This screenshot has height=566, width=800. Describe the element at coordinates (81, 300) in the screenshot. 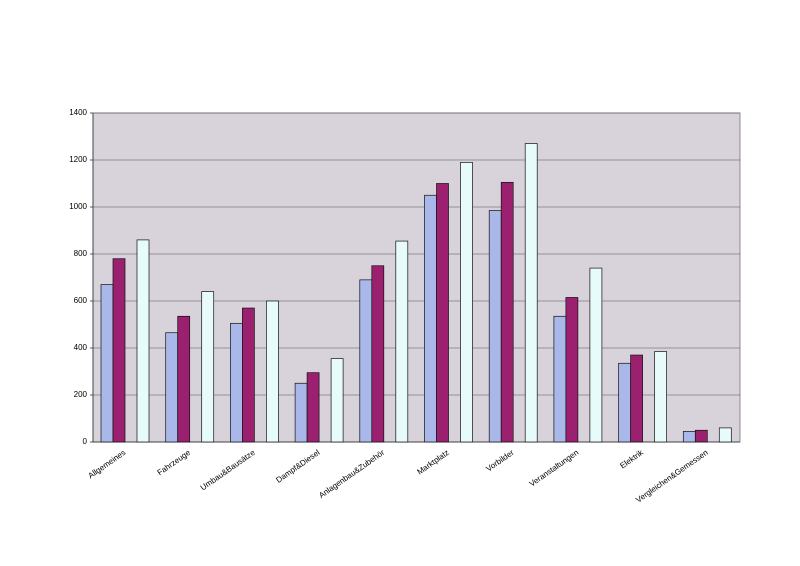

I see `y-tick-label: 600` at that location.